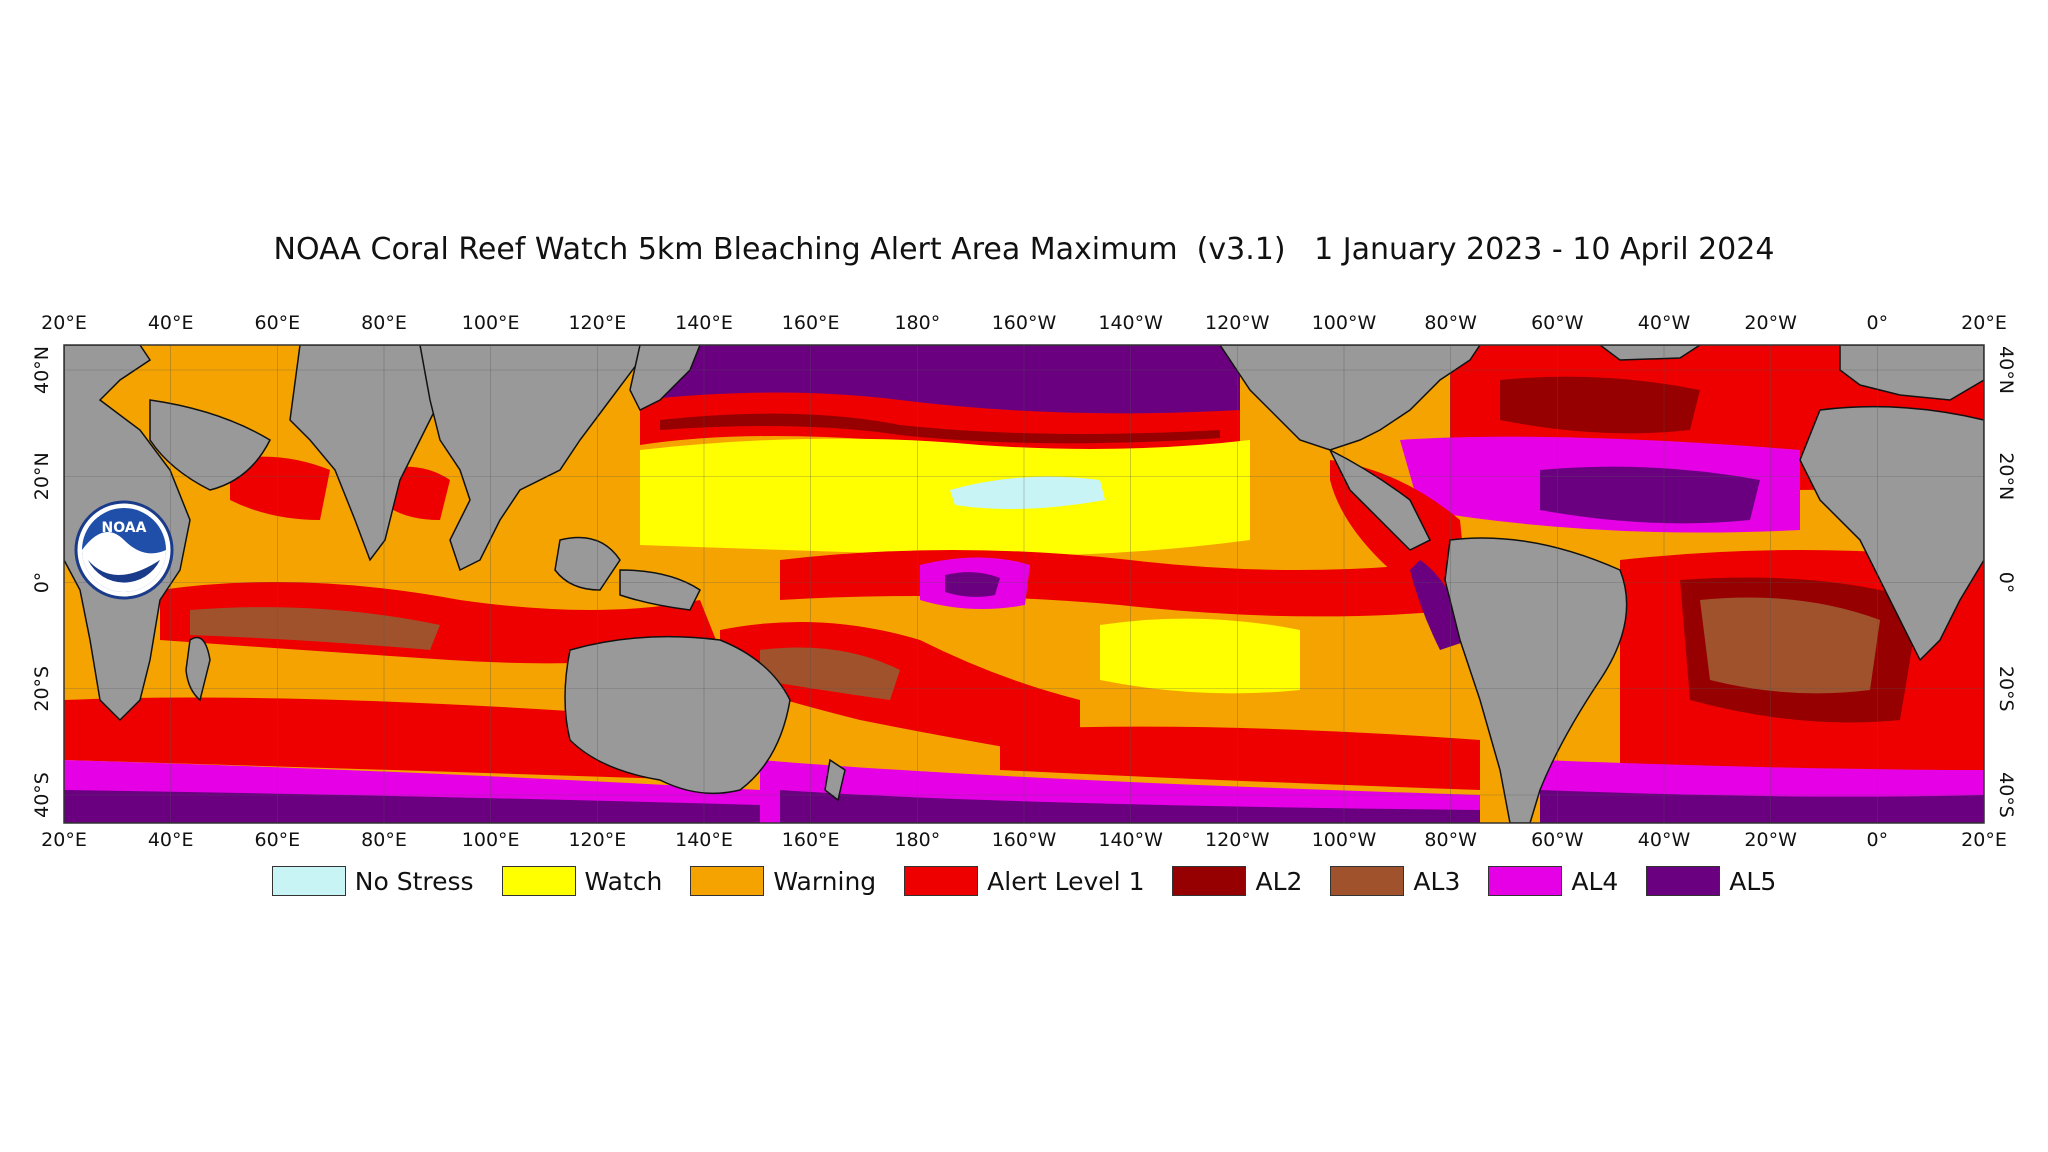 This screenshot has height=1152, width=2048. I want to click on legend-item: Warning, so click(783, 881).